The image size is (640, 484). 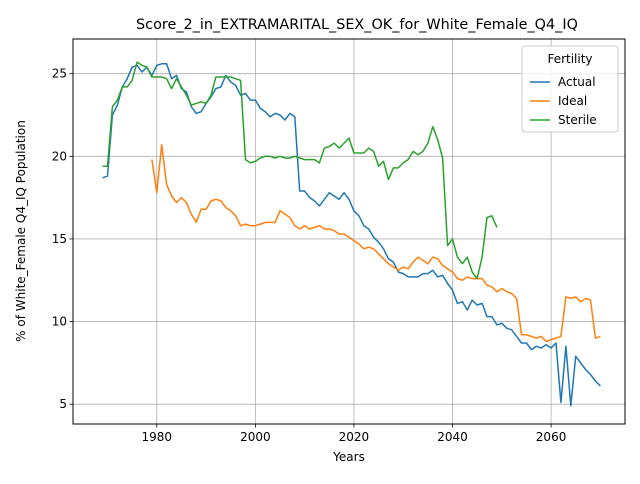 I want to click on y-tick-label: 15, so click(x=59, y=239).